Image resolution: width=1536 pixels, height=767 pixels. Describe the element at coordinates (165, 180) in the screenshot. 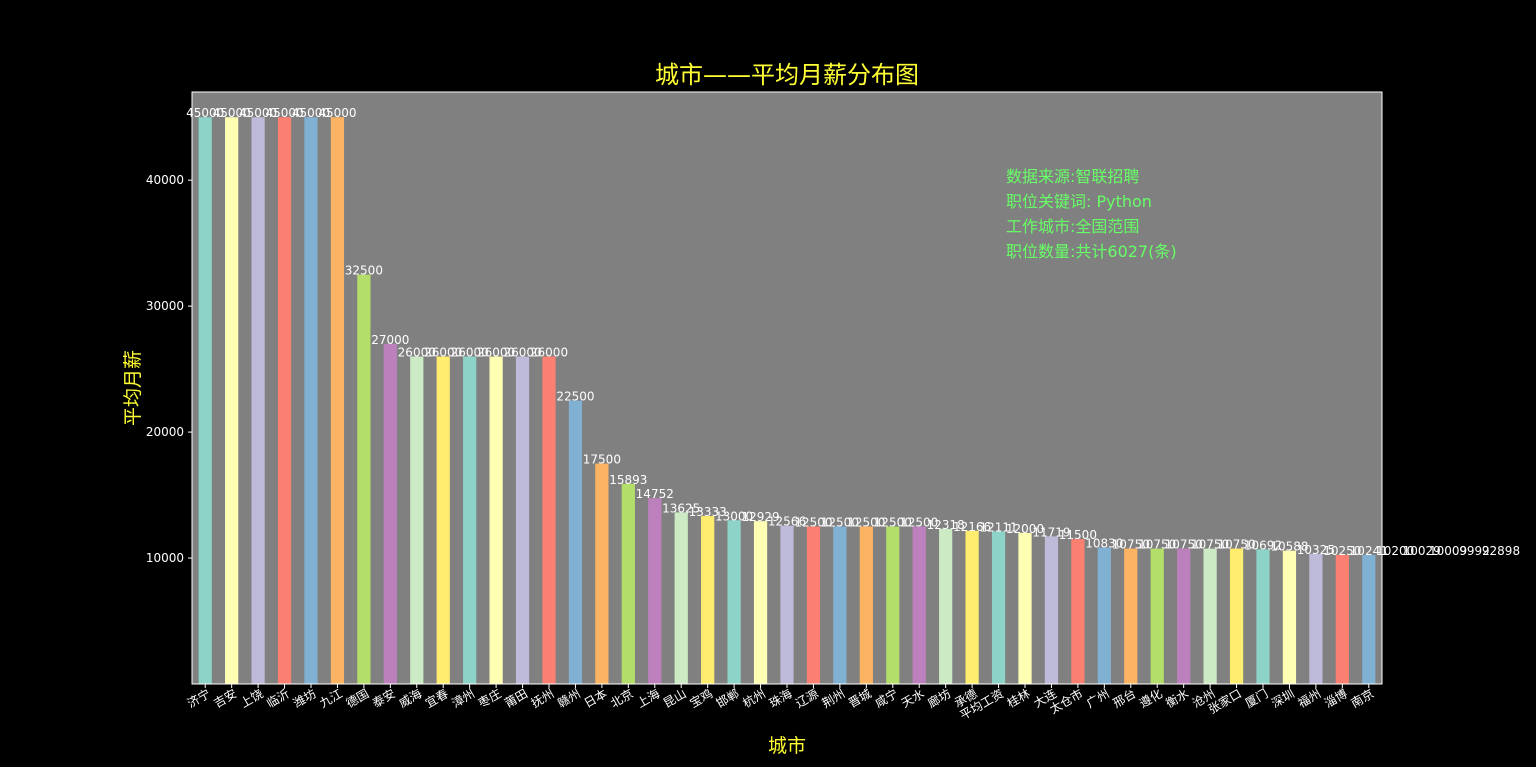

I see `y-tick-label-3: 40000` at that location.